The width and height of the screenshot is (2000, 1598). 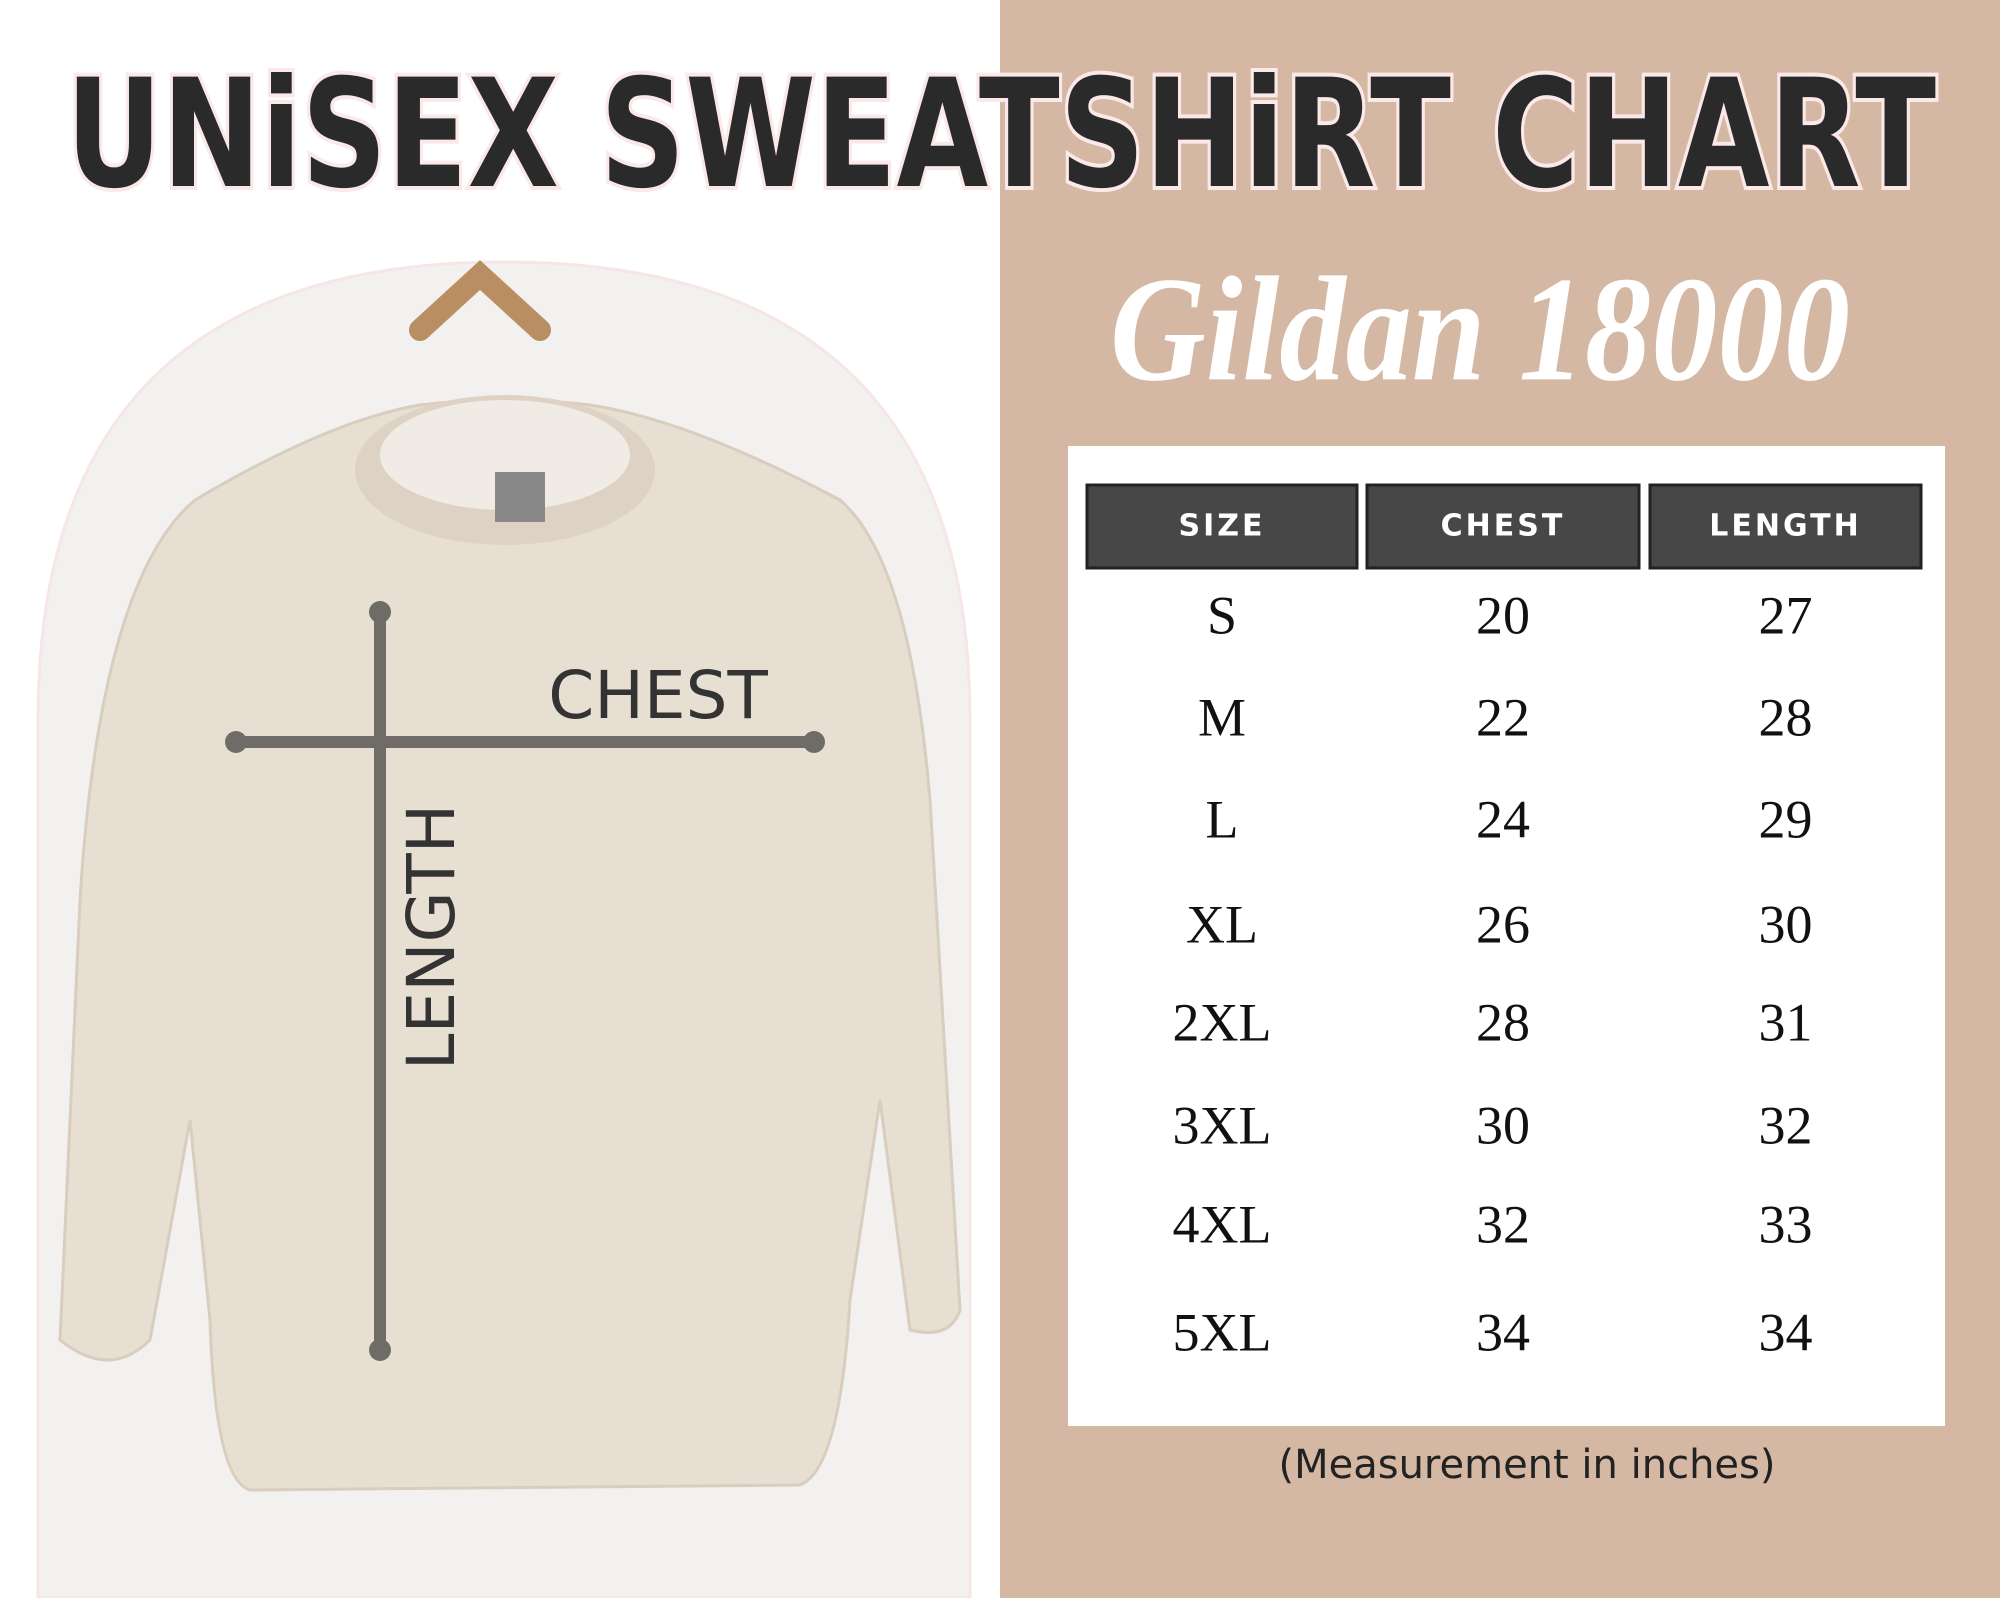 What do you see at coordinates (1001, 135) in the screenshot?
I see `title: UNiSEX SWEATSHiRT CHART` at bounding box center [1001, 135].